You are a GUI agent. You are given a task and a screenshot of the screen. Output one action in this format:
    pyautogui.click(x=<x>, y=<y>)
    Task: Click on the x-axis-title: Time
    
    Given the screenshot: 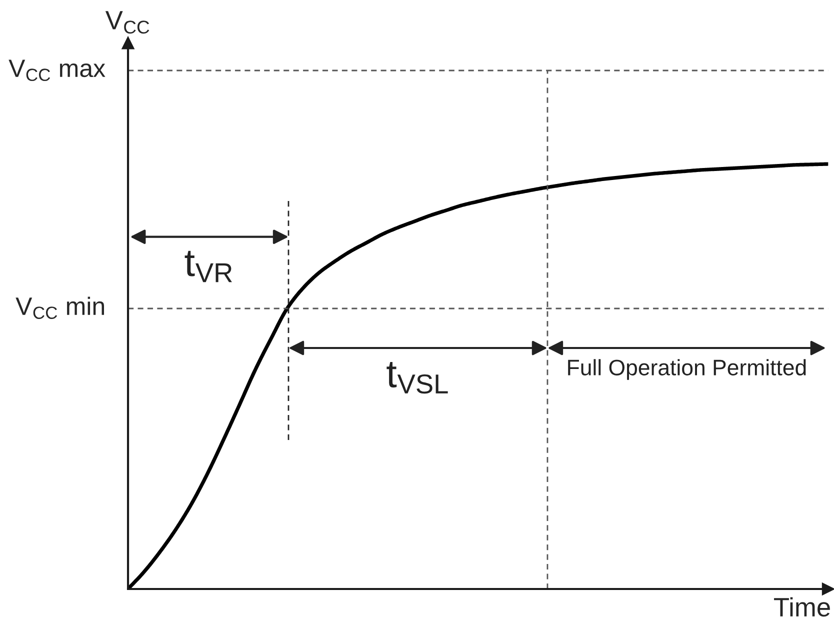 What is the action you would take?
    pyautogui.click(x=802, y=607)
    